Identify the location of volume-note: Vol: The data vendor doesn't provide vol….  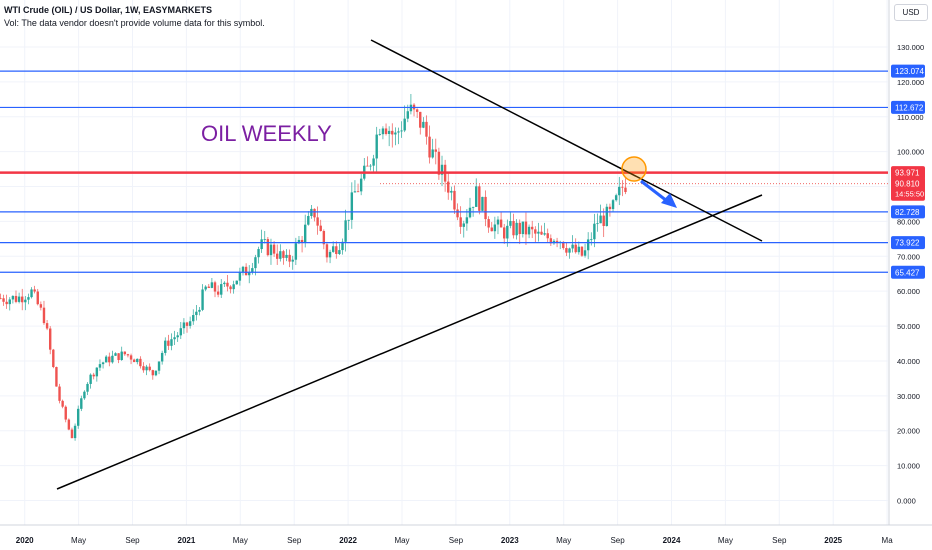
(134, 23).